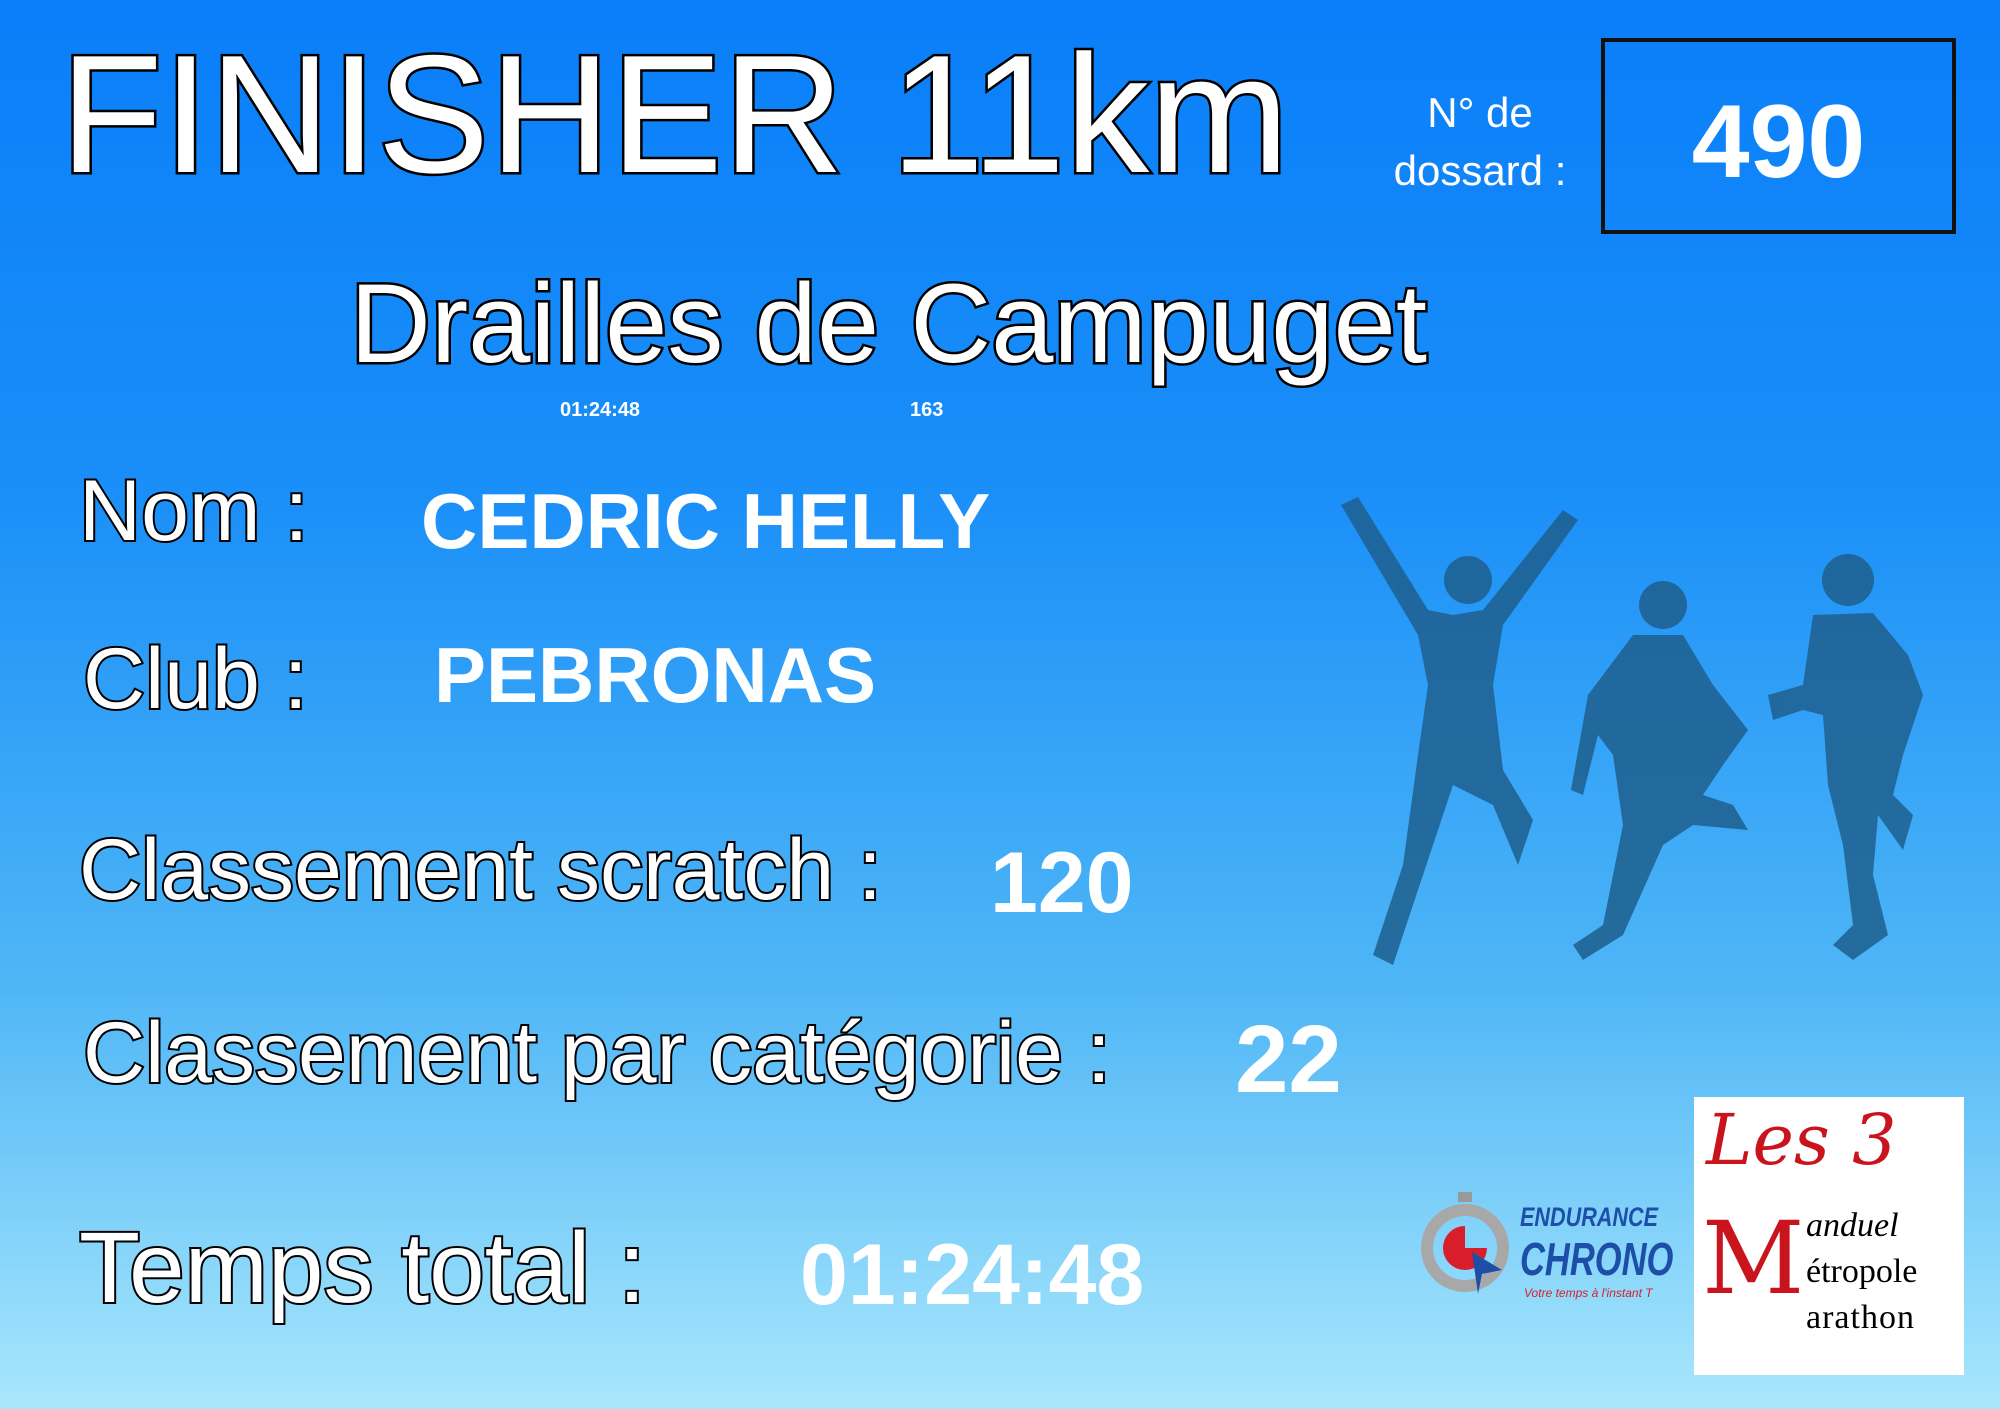  I want to click on logo-line3: arathon, so click(1860, 1317).